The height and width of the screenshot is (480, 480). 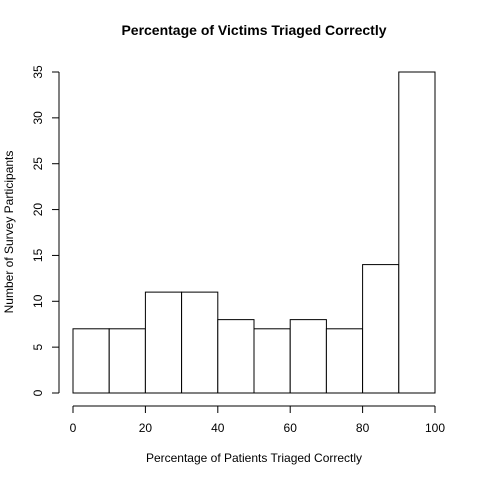 I want to click on y-axis: 0 5 10 15 20 25 30 35, so click(x=45, y=230).